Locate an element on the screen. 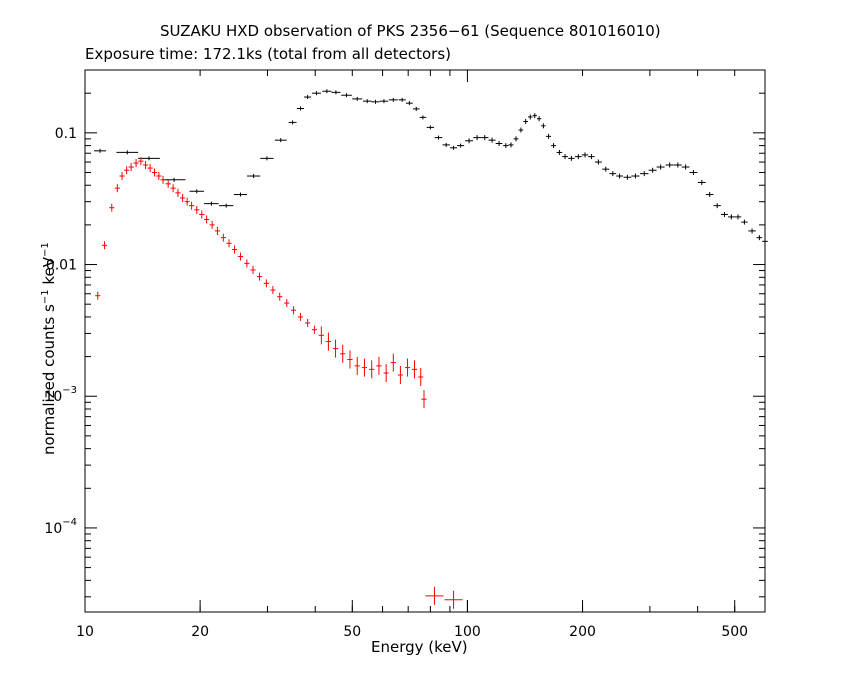  x-axis-label: Energy (keV) is located at coordinates (419, 647).